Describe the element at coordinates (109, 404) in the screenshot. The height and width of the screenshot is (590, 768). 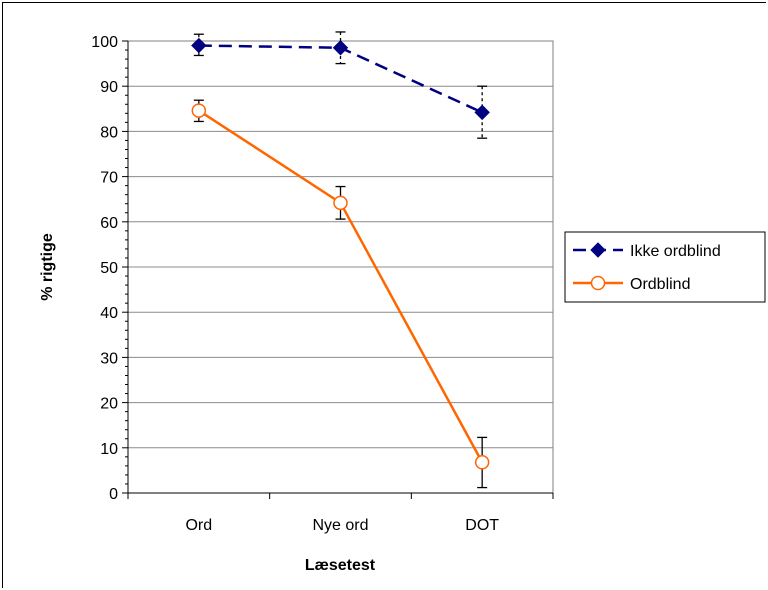
I see `y-tick-label: 20` at that location.